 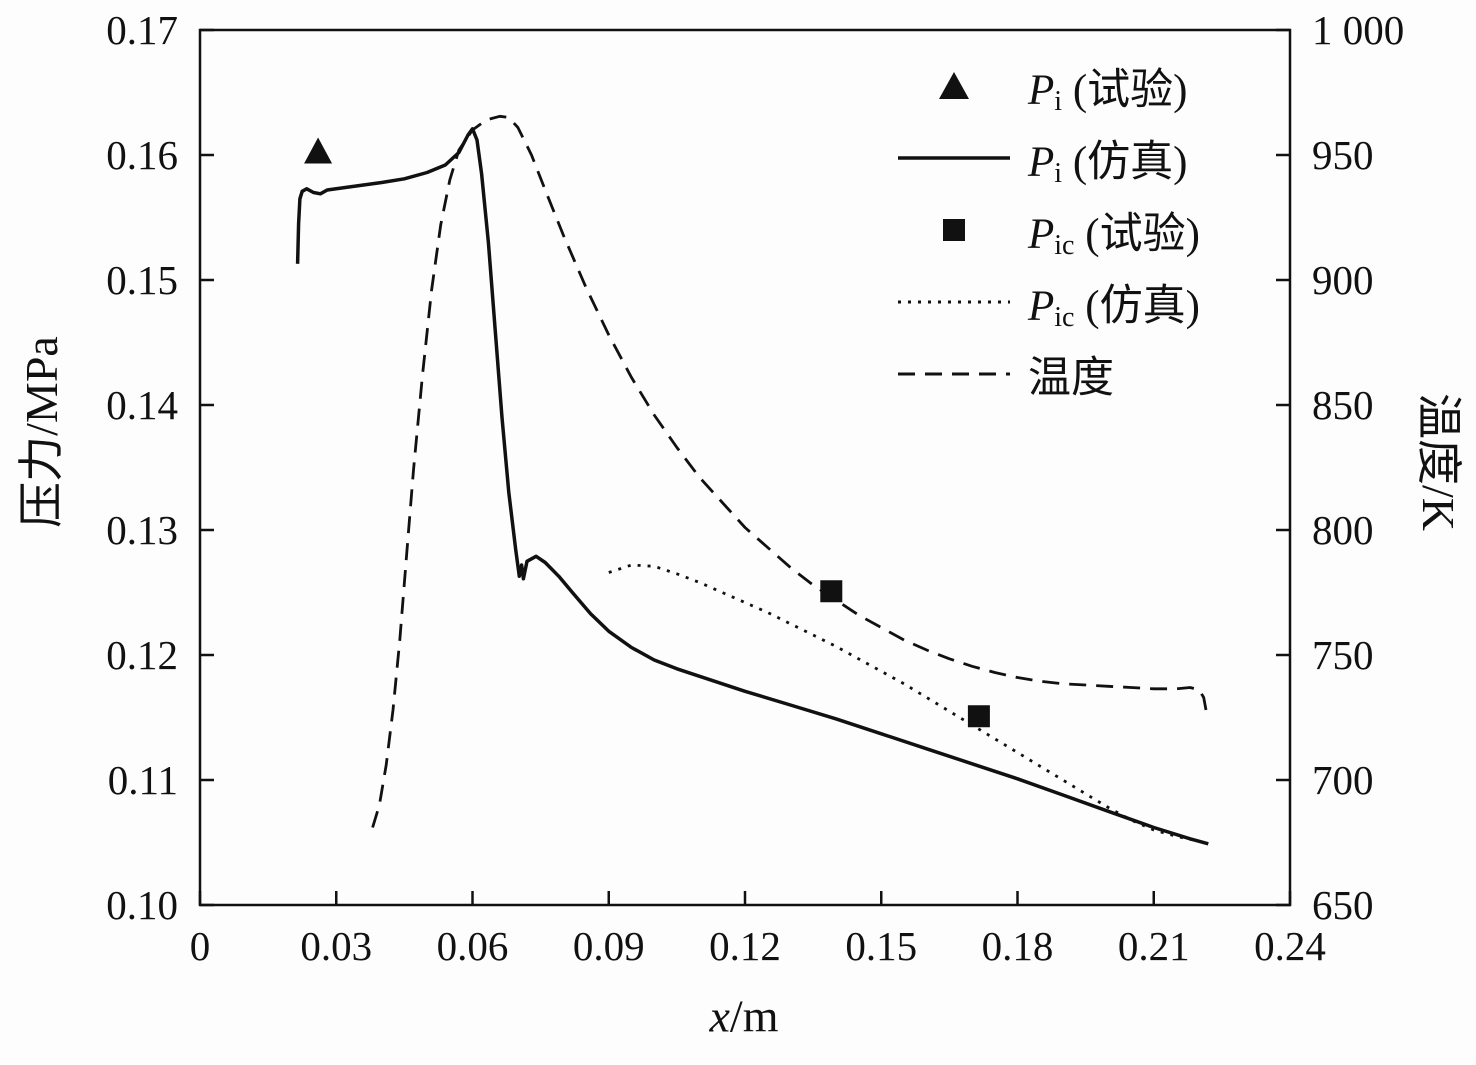 What do you see at coordinates (1343, 530) in the screenshot?
I see `y-right-tick-label: 800` at bounding box center [1343, 530].